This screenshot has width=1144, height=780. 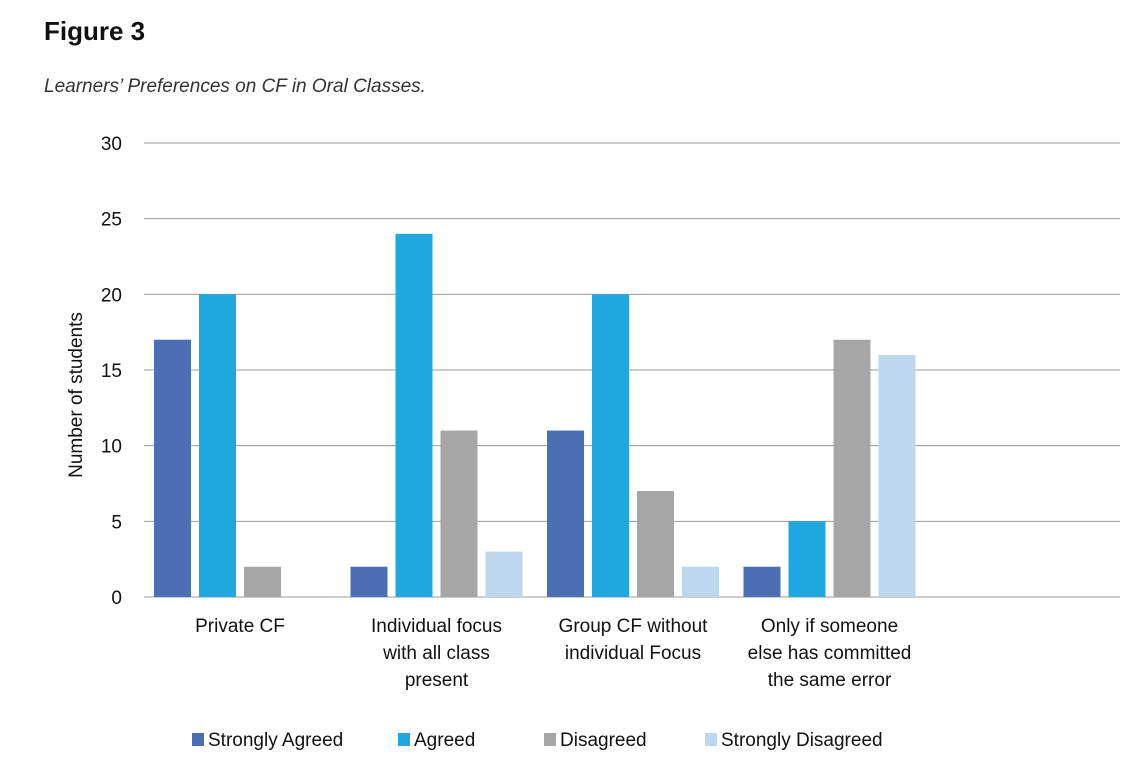 What do you see at coordinates (436, 653) in the screenshot?
I see `x-category-label: with all class` at bounding box center [436, 653].